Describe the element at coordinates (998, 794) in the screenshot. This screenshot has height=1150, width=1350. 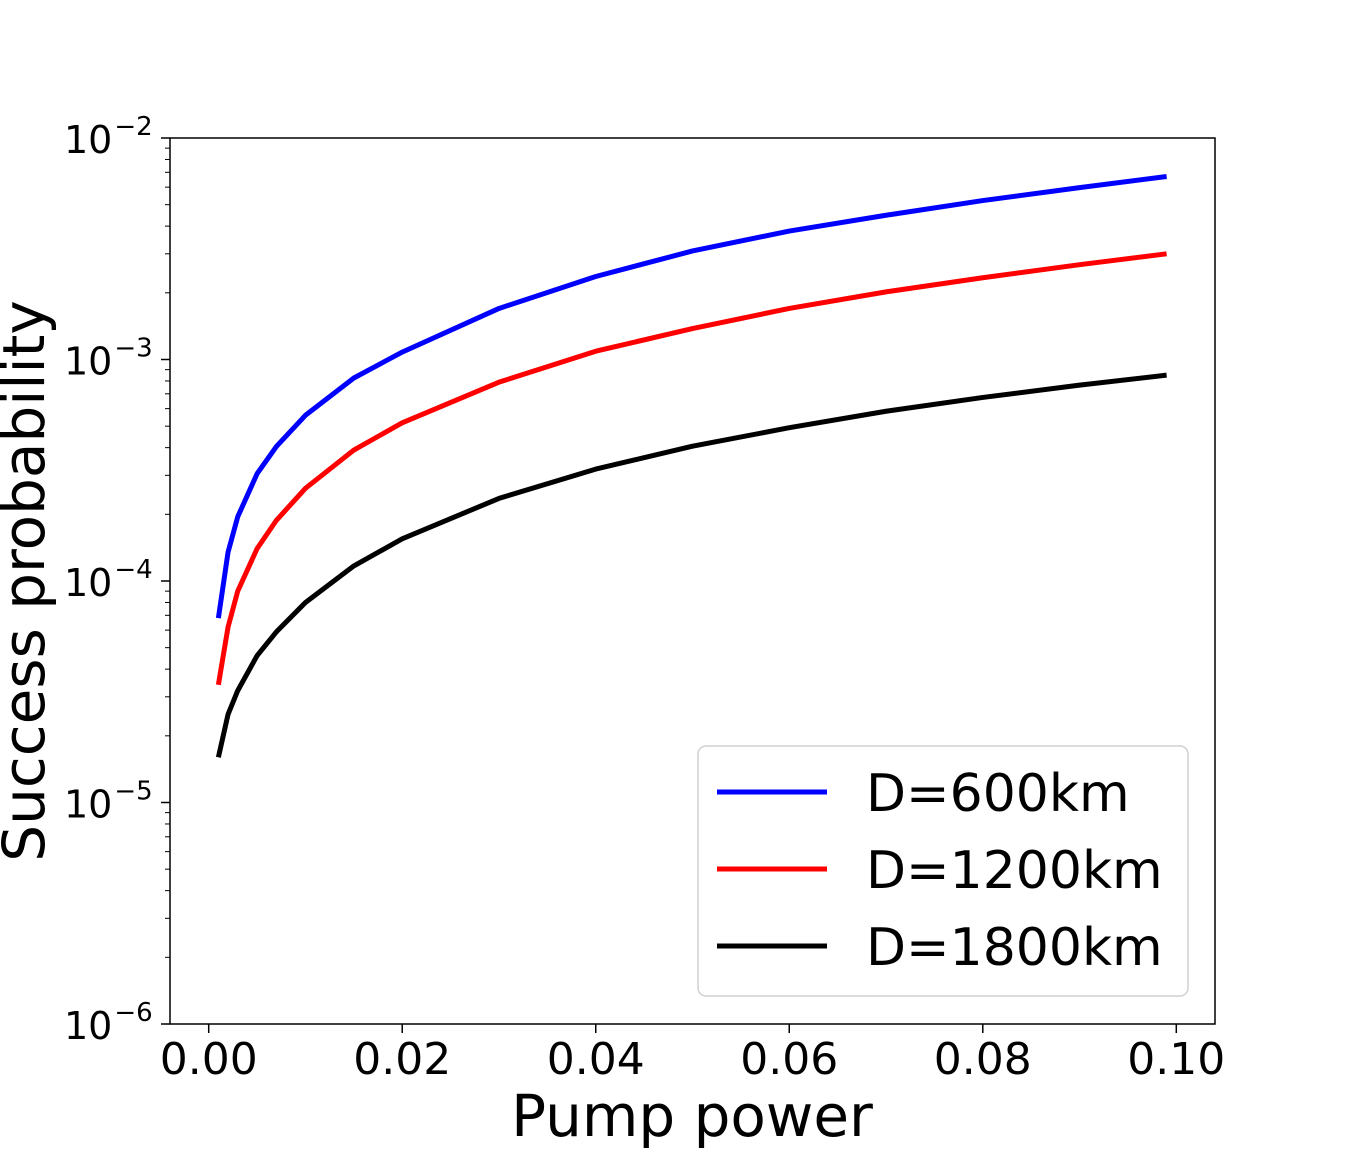
I see `legend-label-1: D=600km` at that location.